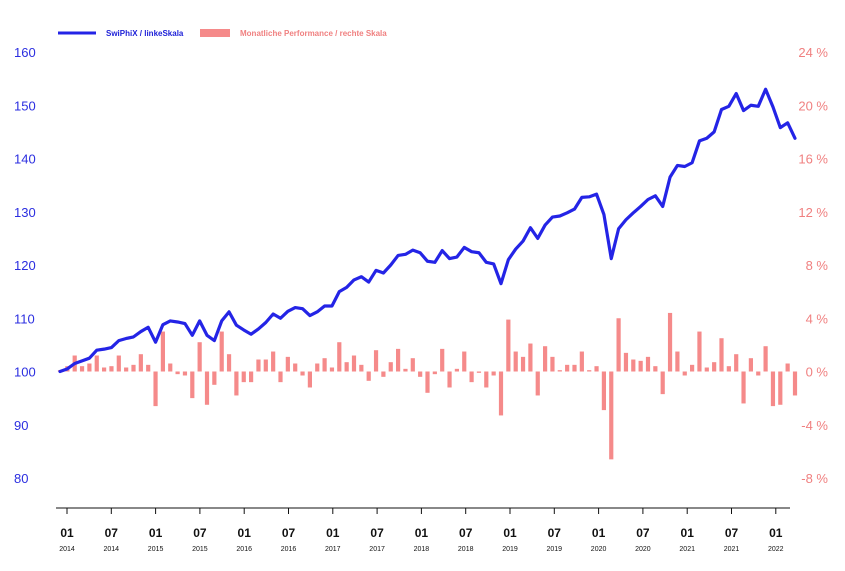 This screenshot has height=571, width=845. I want to click on x-tick-year: 2016, so click(289, 549).